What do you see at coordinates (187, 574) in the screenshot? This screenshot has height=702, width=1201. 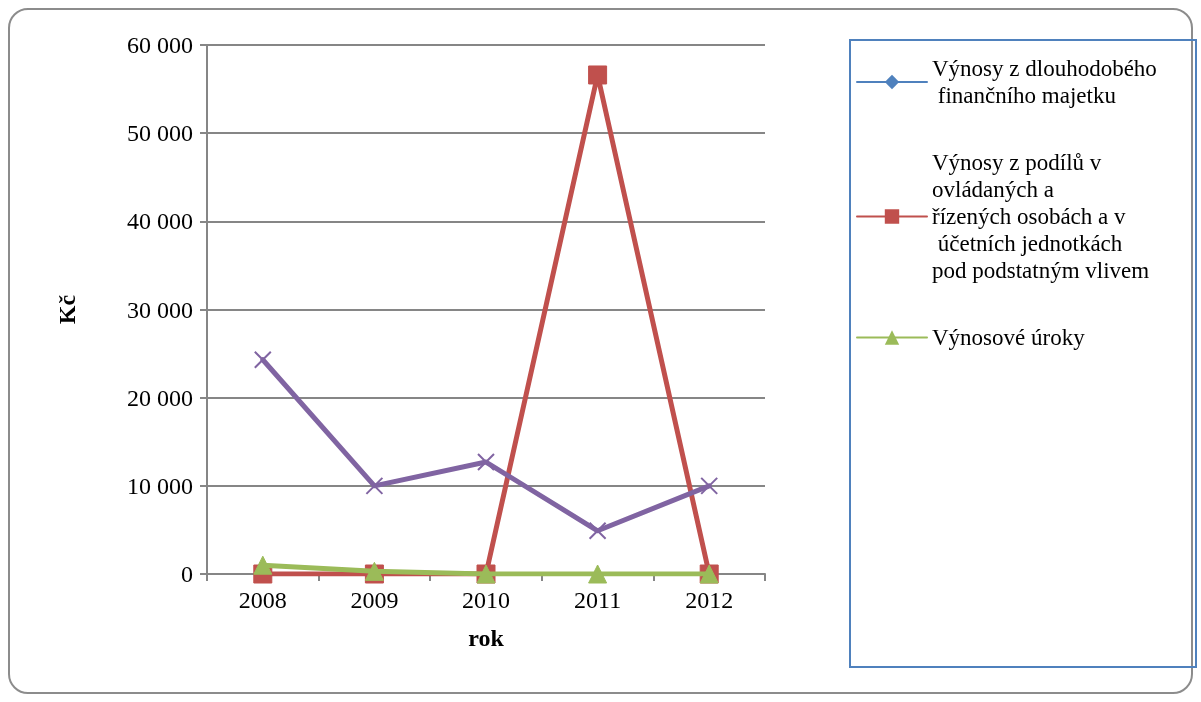 I see `y-tick-label: 0` at bounding box center [187, 574].